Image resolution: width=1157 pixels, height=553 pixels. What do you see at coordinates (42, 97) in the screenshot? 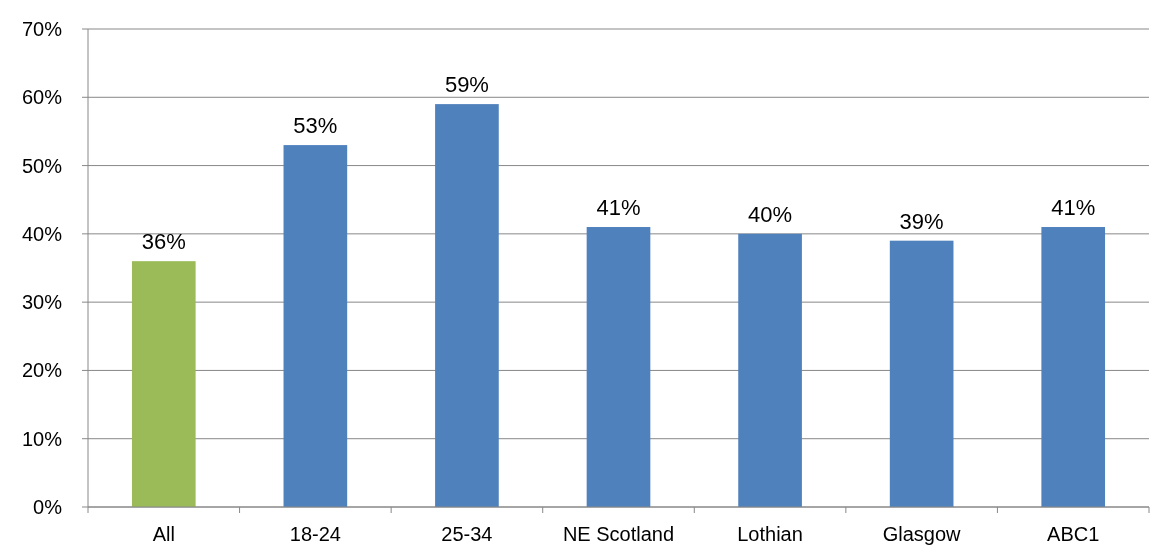
I see `y-tick-label: 60%` at bounding box center [42, 97].